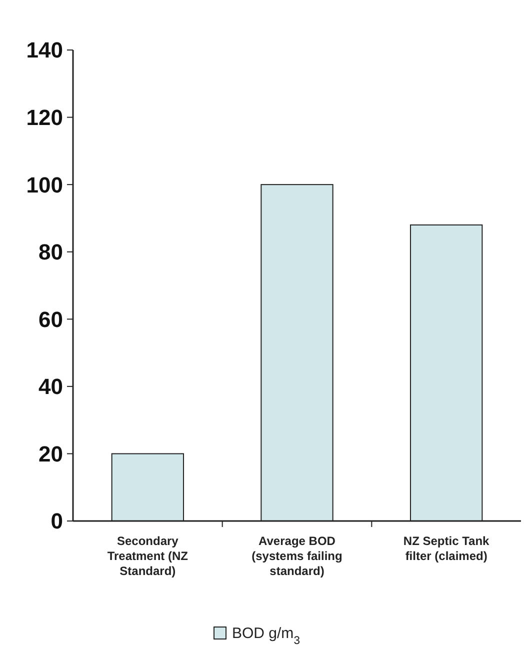  I want to click on legend-label: BOD g/m$_{3}$, so click(266, 636).